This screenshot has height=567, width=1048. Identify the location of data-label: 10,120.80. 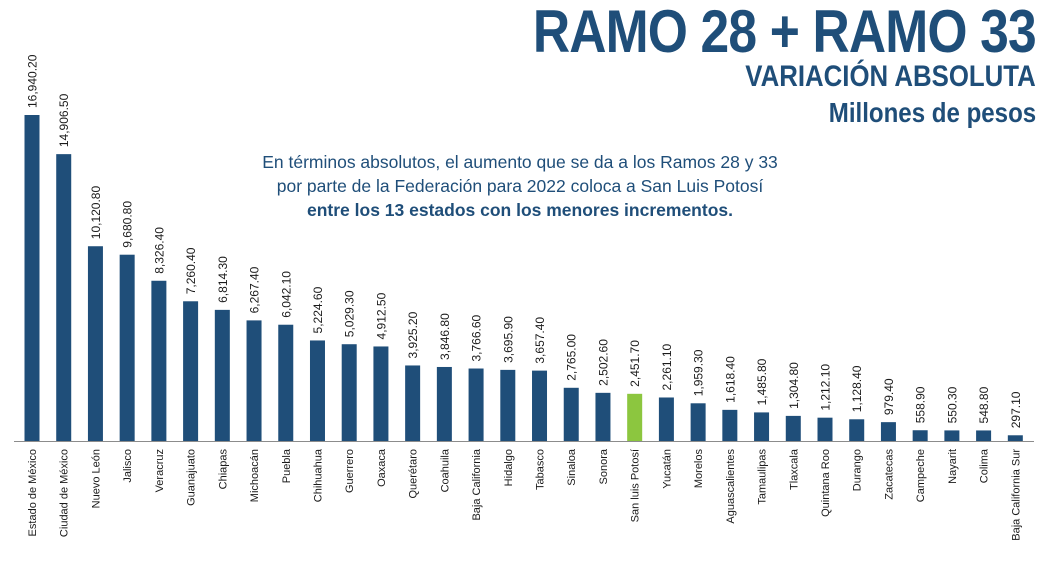
(96, 213).